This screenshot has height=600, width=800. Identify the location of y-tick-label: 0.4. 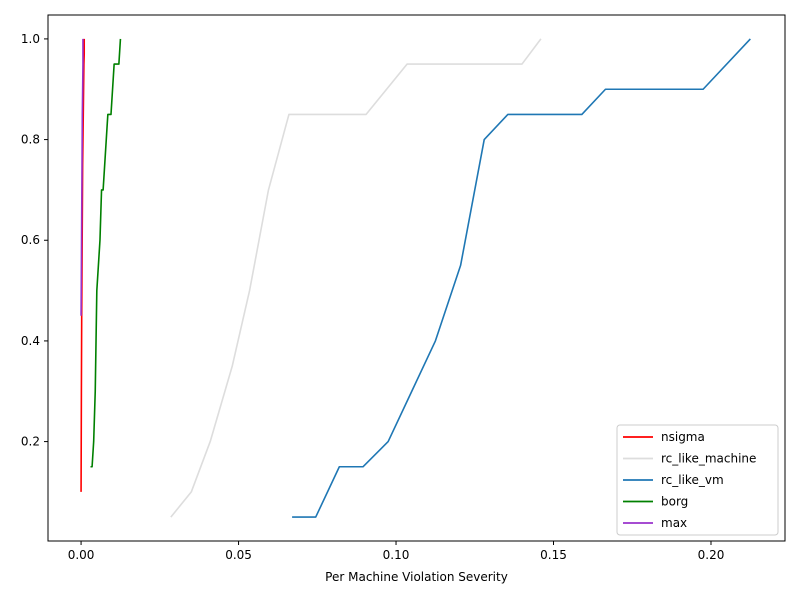
(30, 341).